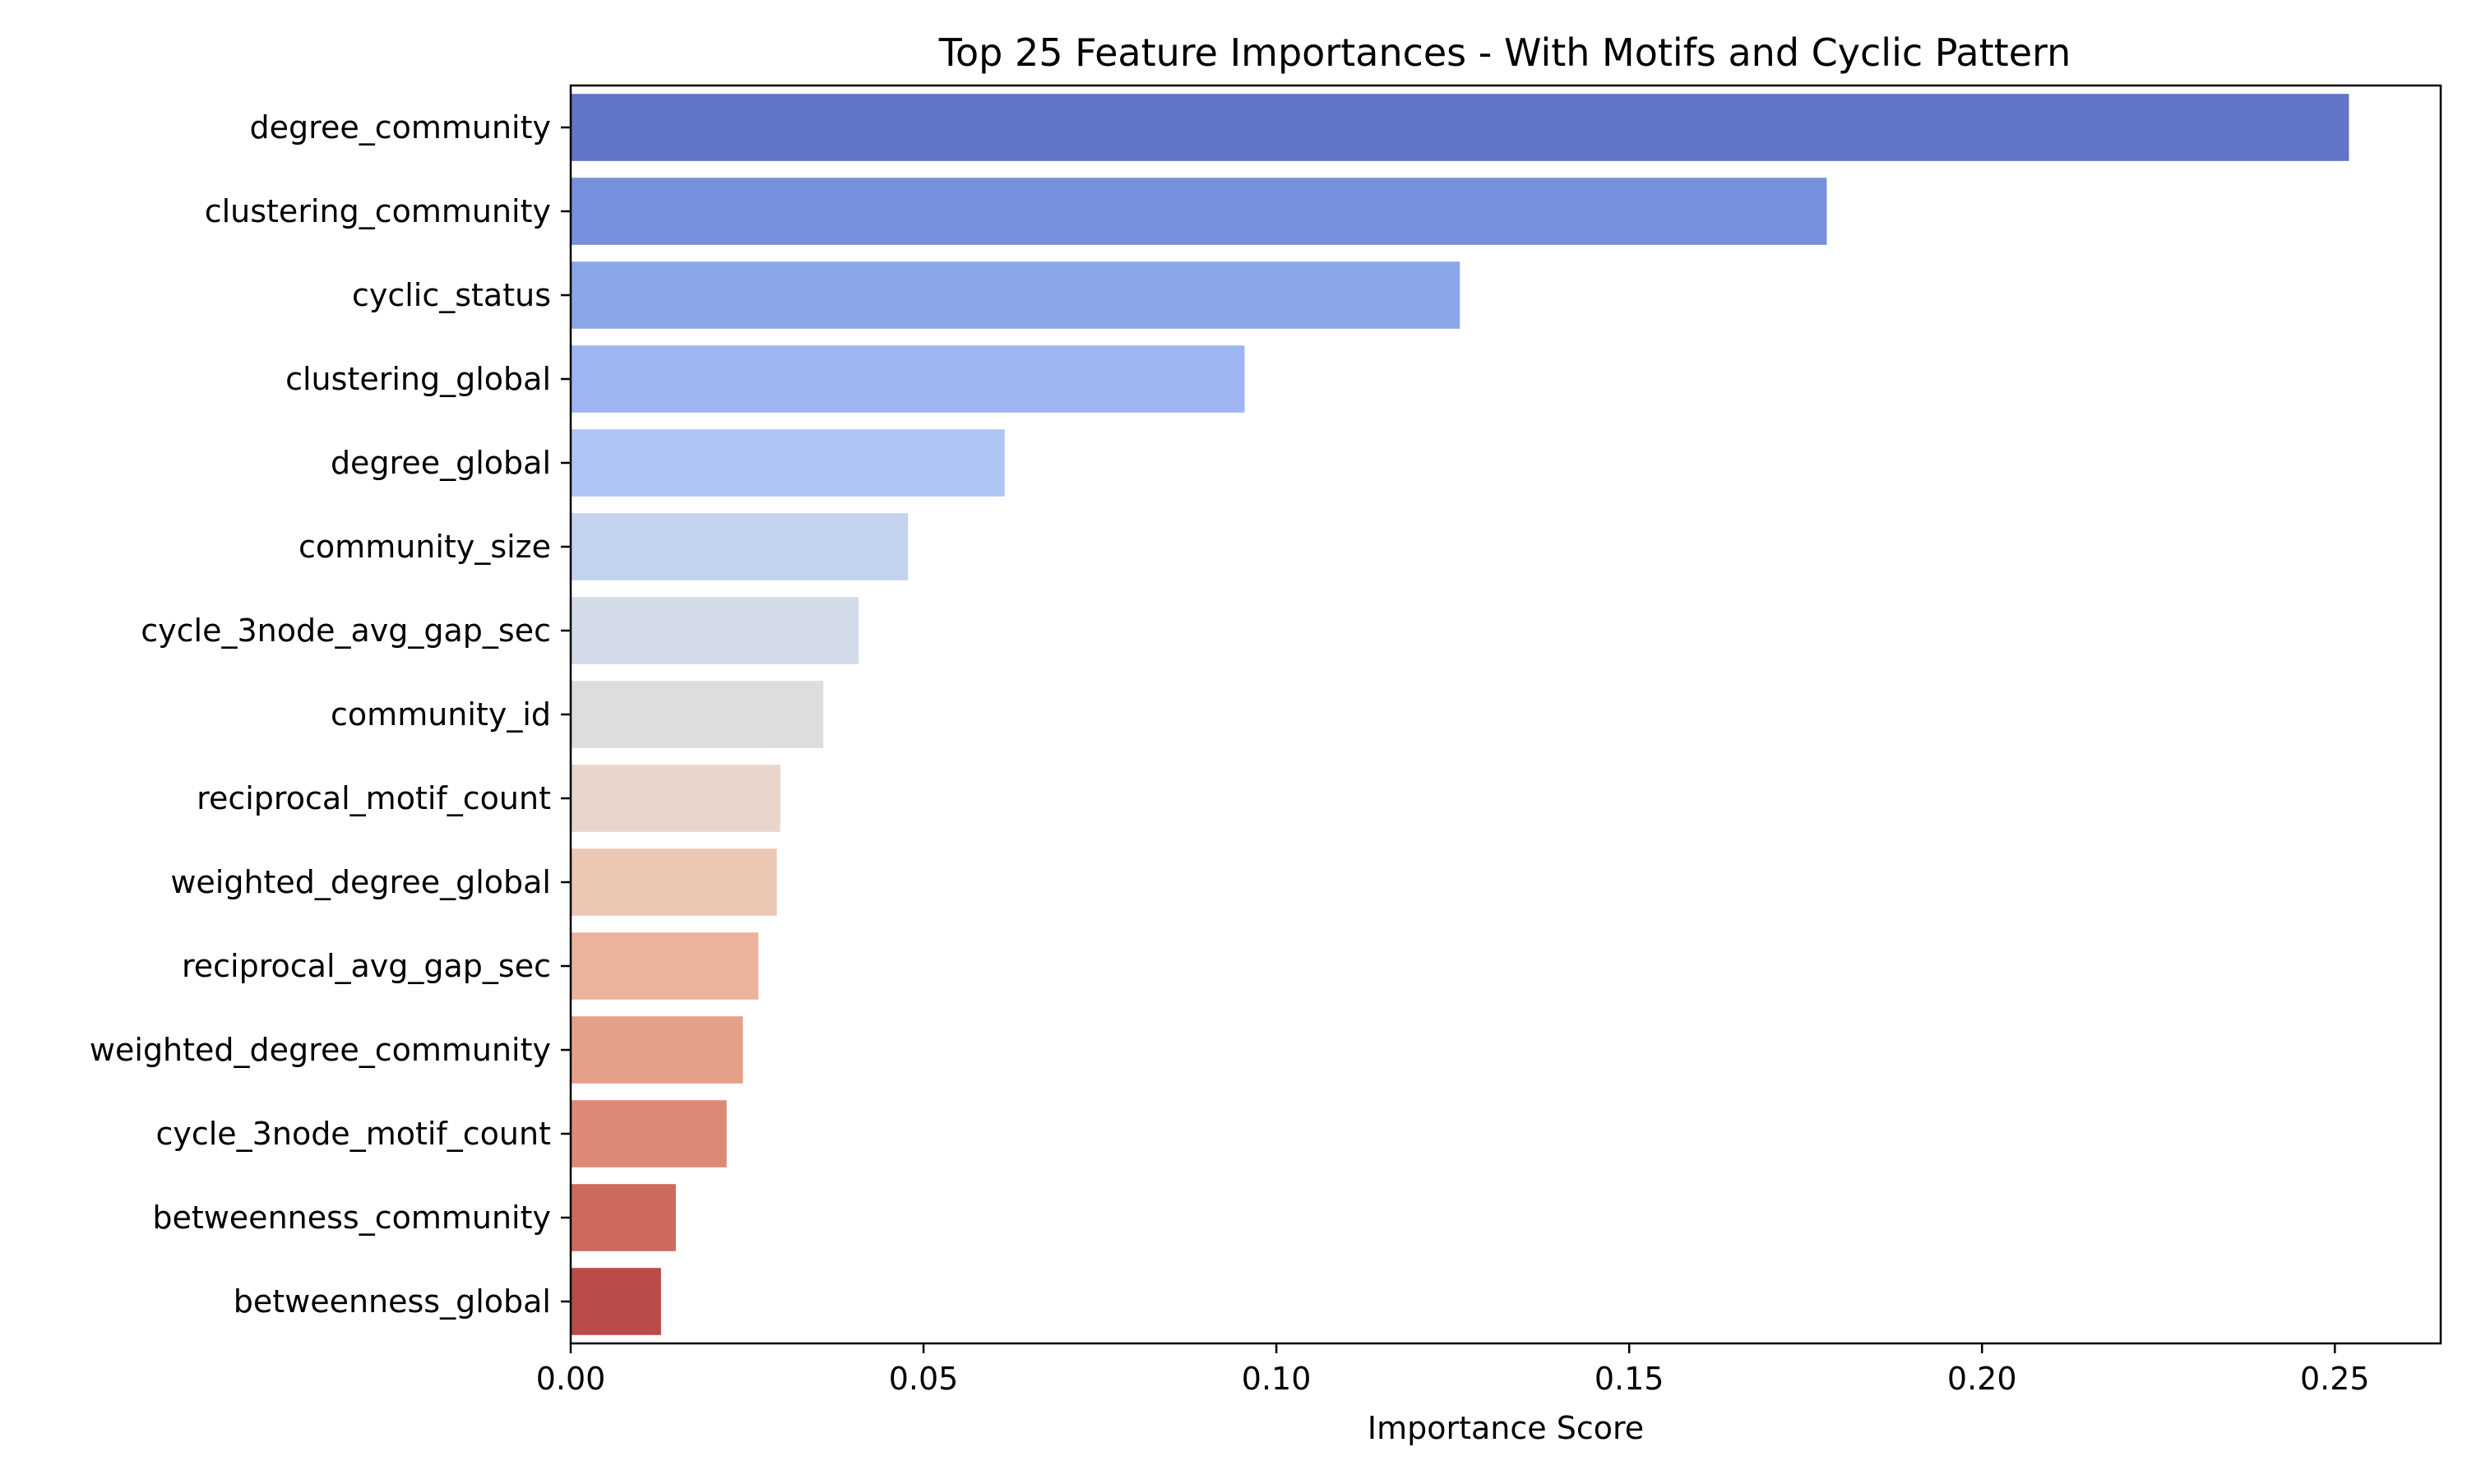 The width and height of the screenshot is (2467, 1484). What do you see at coordinates (321, 1050) in the screenshot?
I see `y-tick-label: weighted_degree_community` at bounding box center [321, 1050].